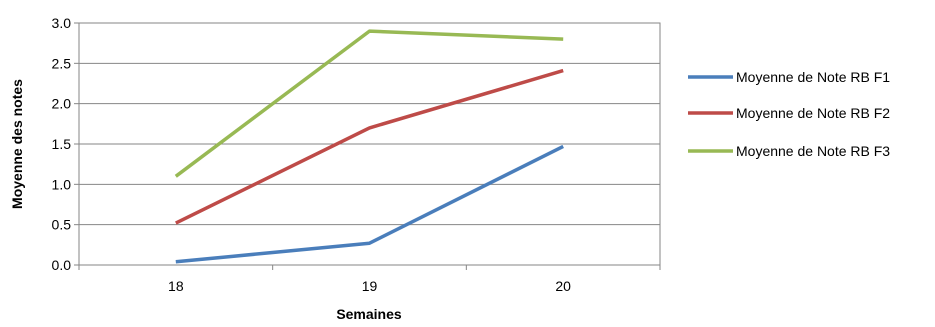 This screenshot has height=327, width=935. What do you see at coordinates (813, 151) in the screenshot?
I see `legend-label-3: Moyenne de Note RB F3` at bounding box center [813, 151].